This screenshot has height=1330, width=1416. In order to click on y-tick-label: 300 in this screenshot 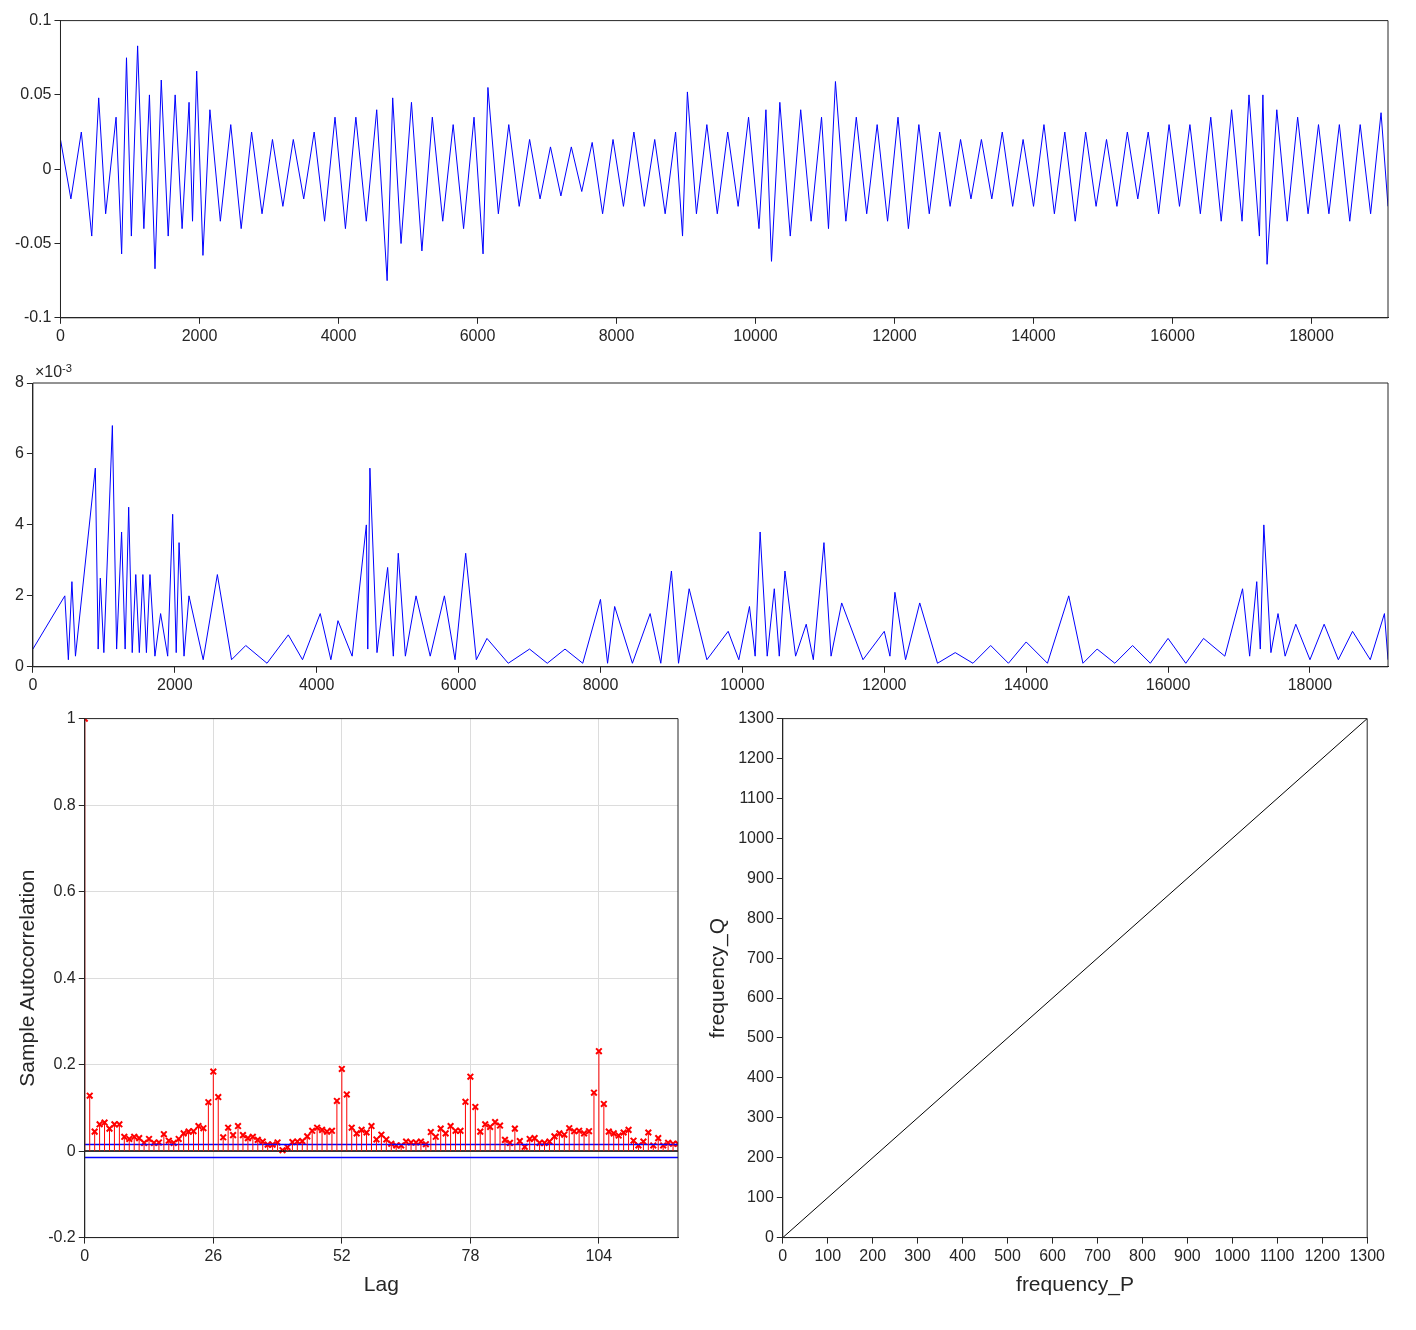, I will do `click(760, 1117)`.